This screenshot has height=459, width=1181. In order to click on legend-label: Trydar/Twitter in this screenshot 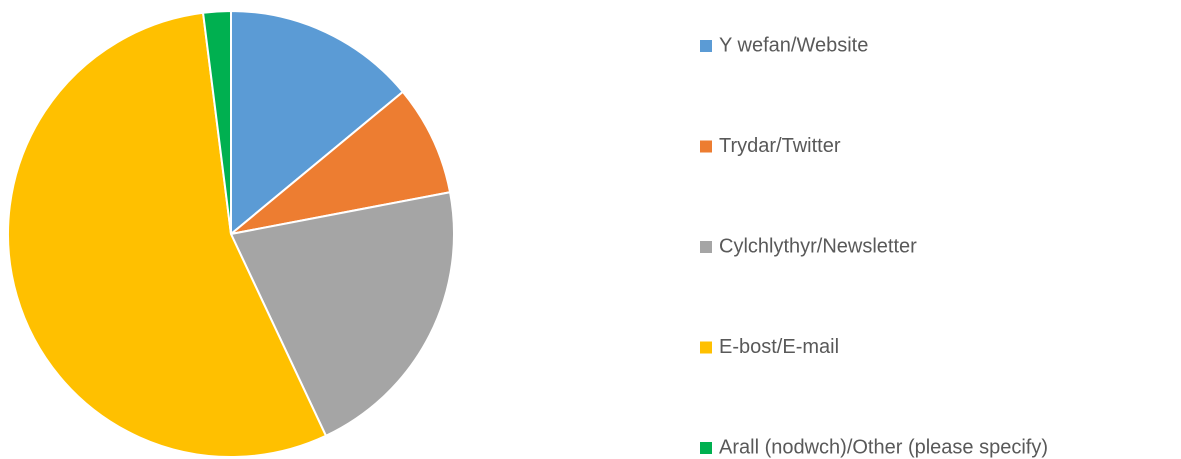, I will do `click(780, 146)`.